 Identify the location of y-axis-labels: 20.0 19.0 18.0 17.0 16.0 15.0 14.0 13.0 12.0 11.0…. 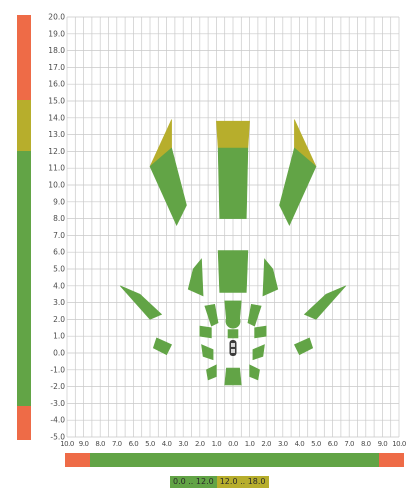
(56, 227).